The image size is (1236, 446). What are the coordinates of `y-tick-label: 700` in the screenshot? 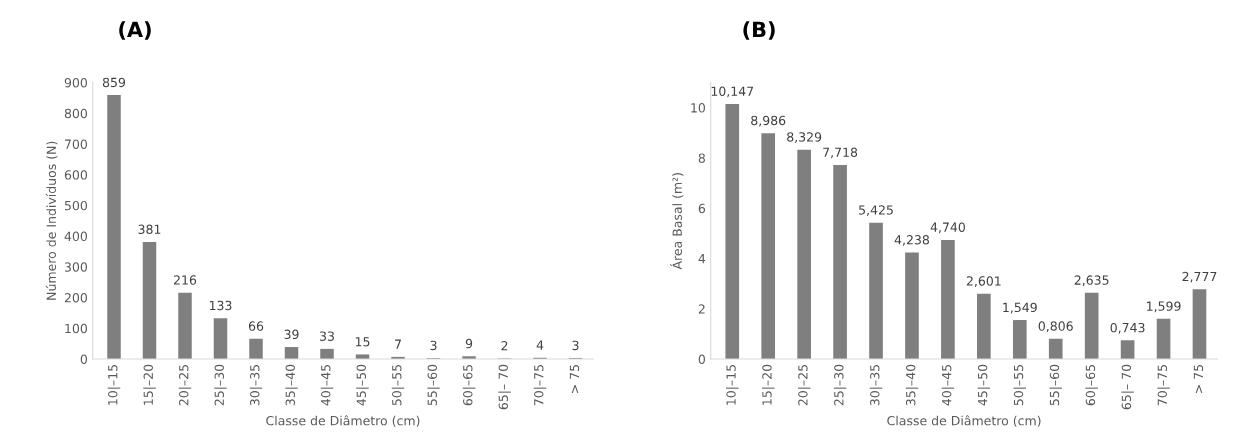 It's located at (76, 144).